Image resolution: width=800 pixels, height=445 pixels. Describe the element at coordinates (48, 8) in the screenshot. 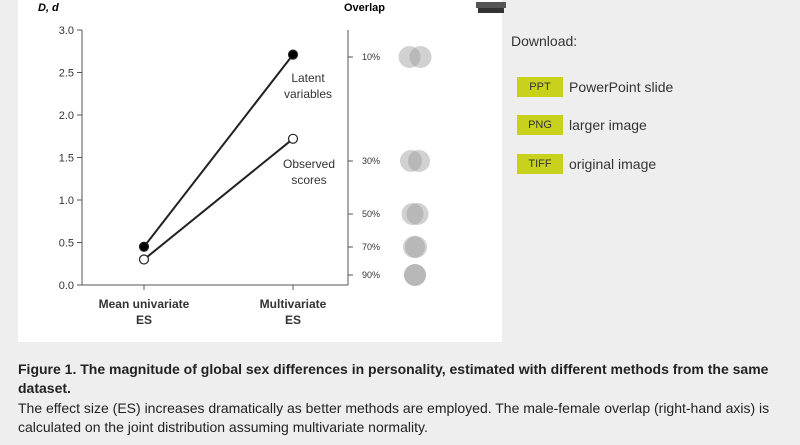

I see `y-axis-label: D, d` at that location.